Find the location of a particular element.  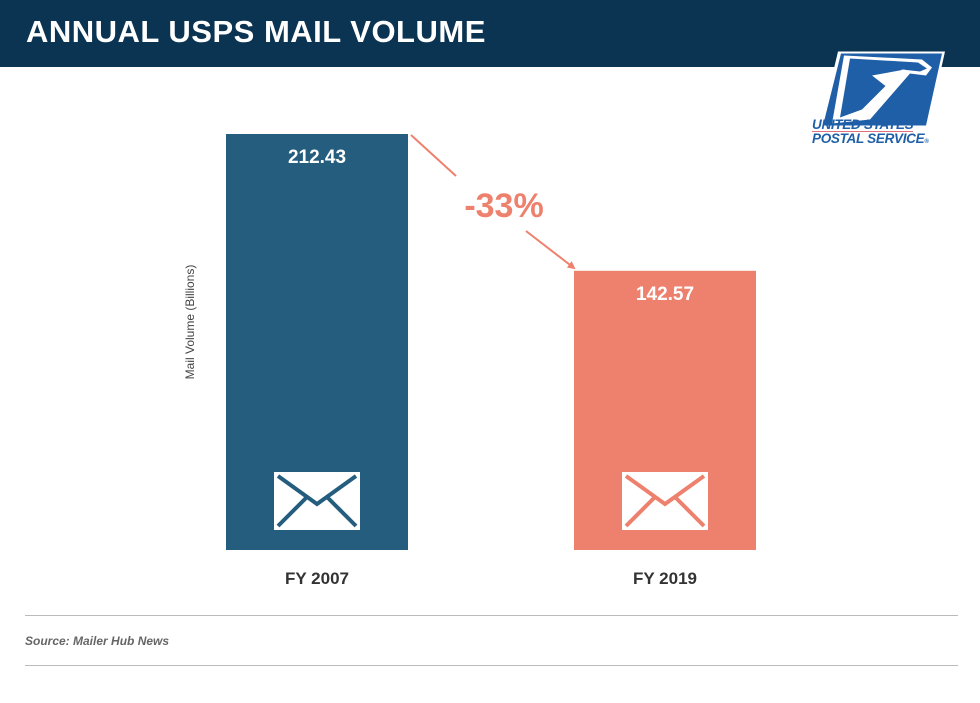

usps-eagle-logo is located at coordinates (882, 89).